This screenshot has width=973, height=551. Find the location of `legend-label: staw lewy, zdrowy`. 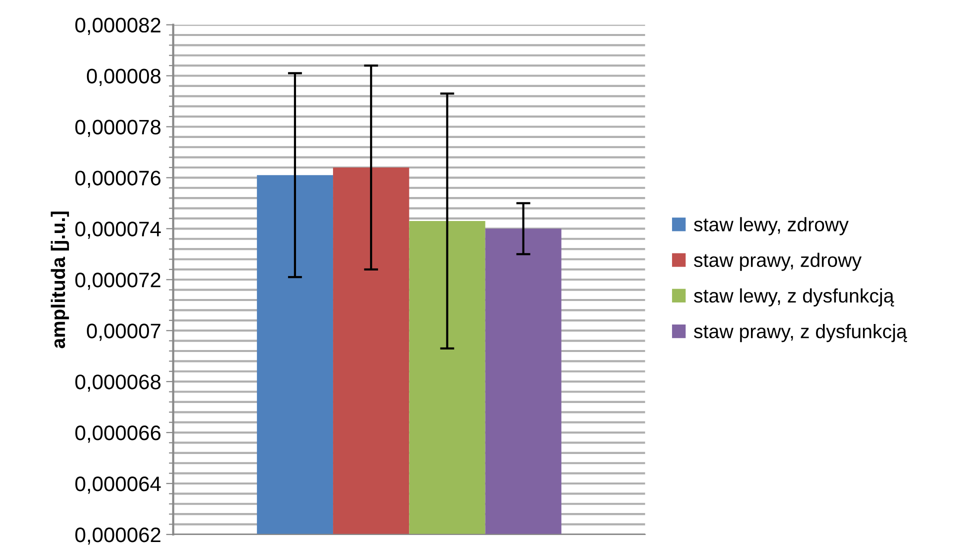

legend-label: staw lewy, zdrowy is located at coordinates (771, 226).